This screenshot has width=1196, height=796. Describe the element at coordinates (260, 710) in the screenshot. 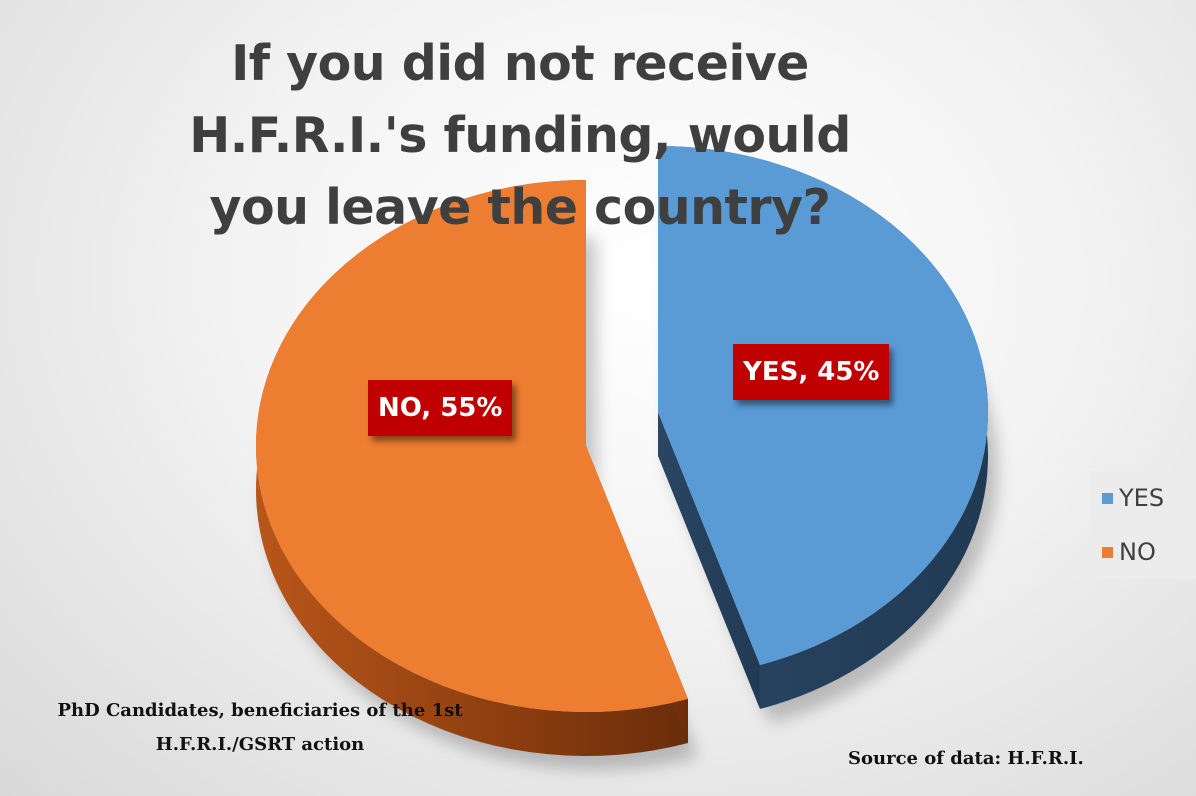

I see `footnote-line-1: PhD Candidates, beneficiaries of the 1st` at that location.